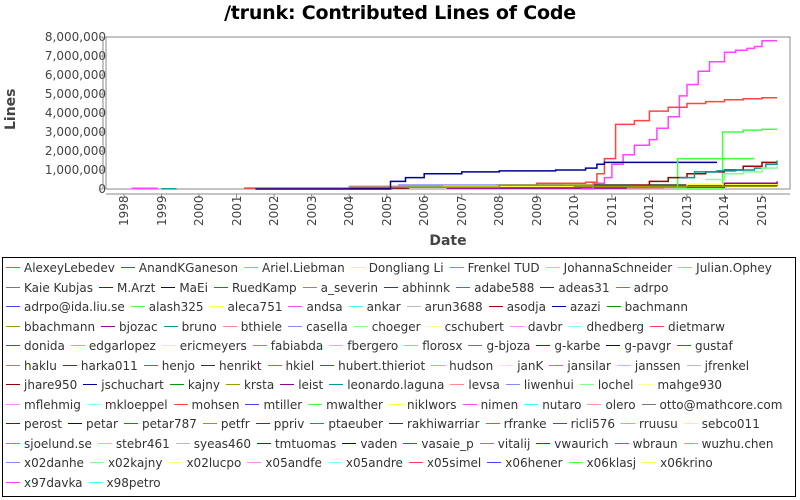 The image size is (800, 500). I want to click on legend-item: Dongliang Li, so click(397, 268).